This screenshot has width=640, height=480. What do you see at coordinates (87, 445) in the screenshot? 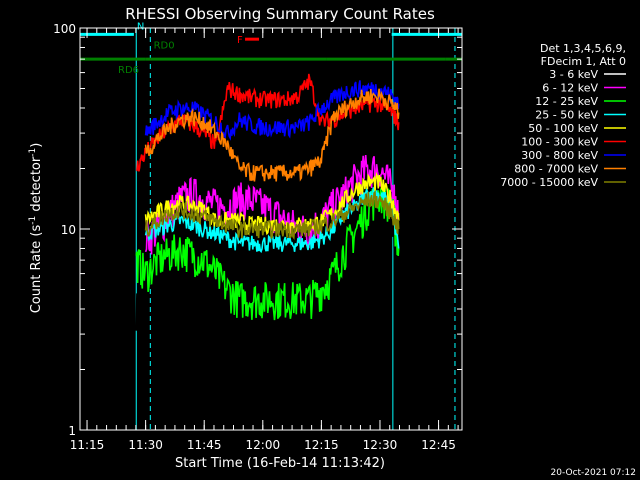
I see `x-tick-label: 11:15` at bounding box center [87, 445].